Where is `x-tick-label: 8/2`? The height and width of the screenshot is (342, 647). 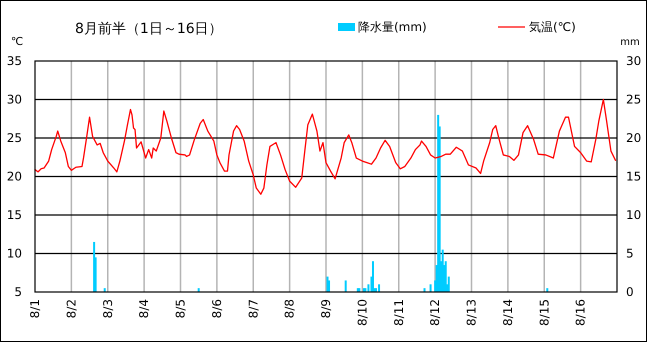 x-tick-label: 8/2 is located at coordinates (71, 308).